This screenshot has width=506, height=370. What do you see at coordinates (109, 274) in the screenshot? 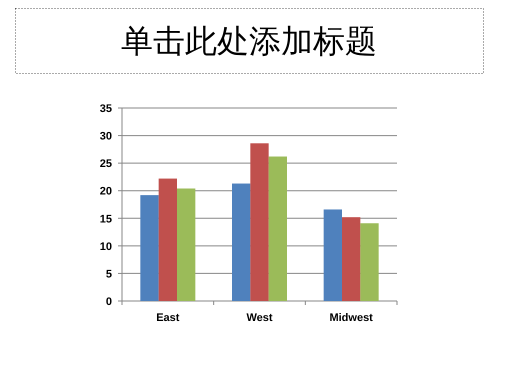
I see `y-tick-label: 5` at bounding box center [109, 274].